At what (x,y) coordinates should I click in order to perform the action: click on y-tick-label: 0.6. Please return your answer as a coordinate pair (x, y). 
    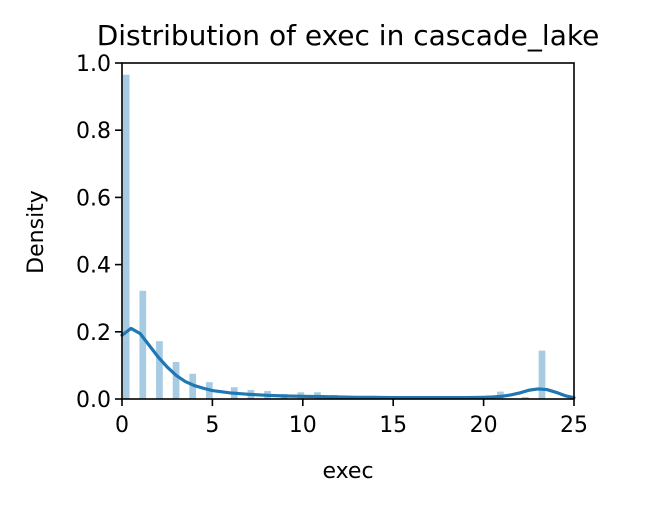
    Looking at the image, I should click on (93, 198).